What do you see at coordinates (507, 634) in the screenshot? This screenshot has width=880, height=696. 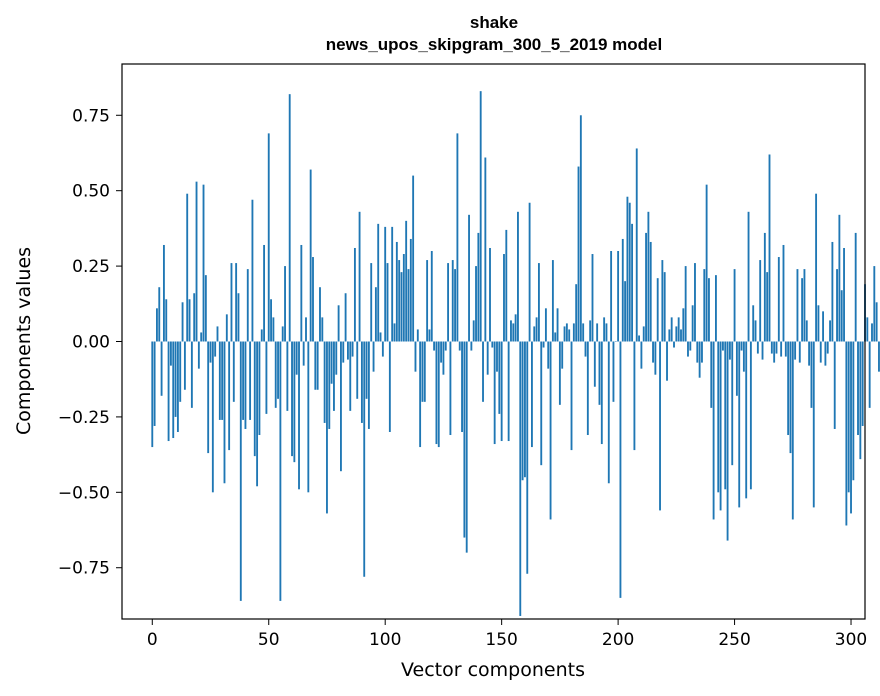 I see `x-axis: 0 50 100 150 200 250 300` at bounding box center [507, 634].